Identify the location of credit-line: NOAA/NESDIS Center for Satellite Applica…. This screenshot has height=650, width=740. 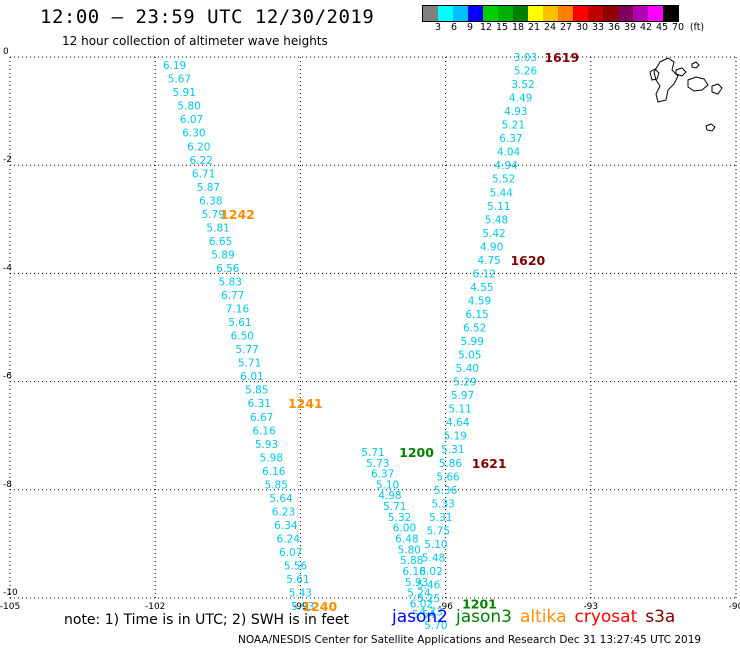
(470, 640).